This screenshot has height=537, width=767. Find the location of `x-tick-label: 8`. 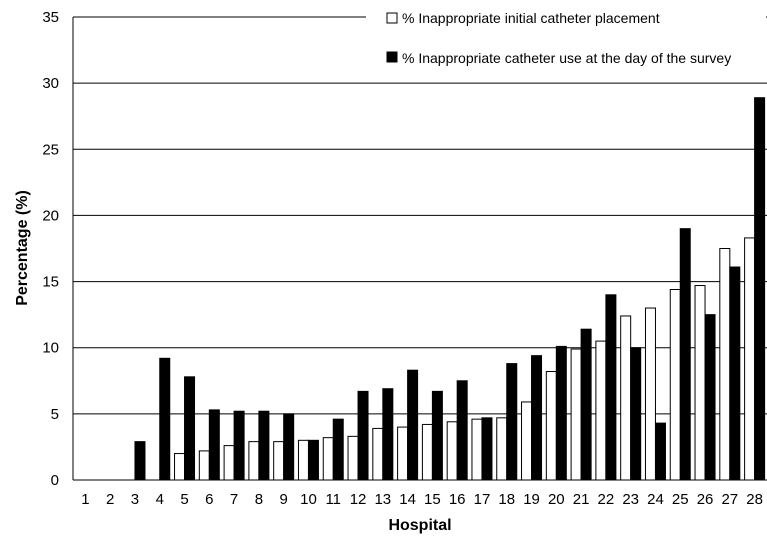

x-tick-label: 8 is located at coordinates (259, 499).